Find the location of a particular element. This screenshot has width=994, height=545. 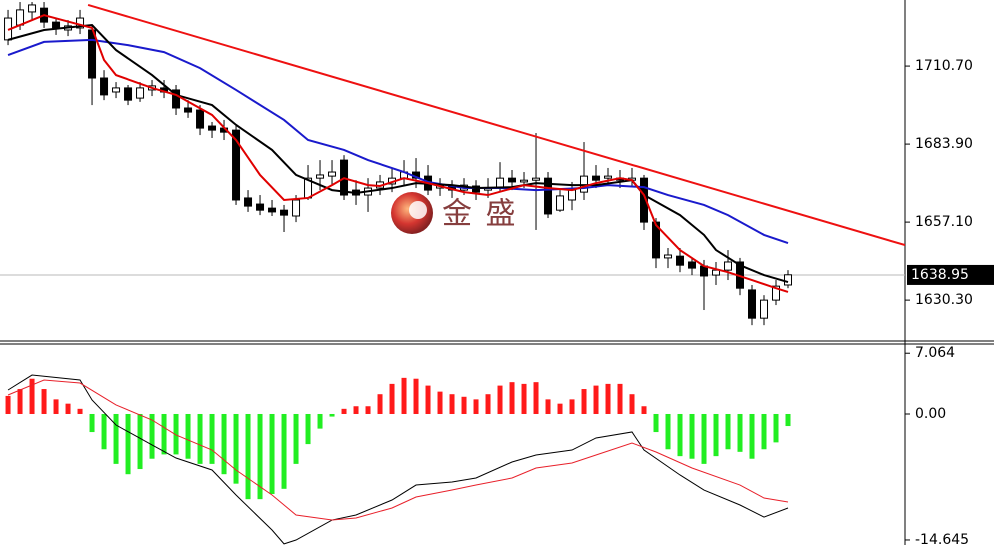

last-price-label: 1638.95 is located at coordinates (940, 275).